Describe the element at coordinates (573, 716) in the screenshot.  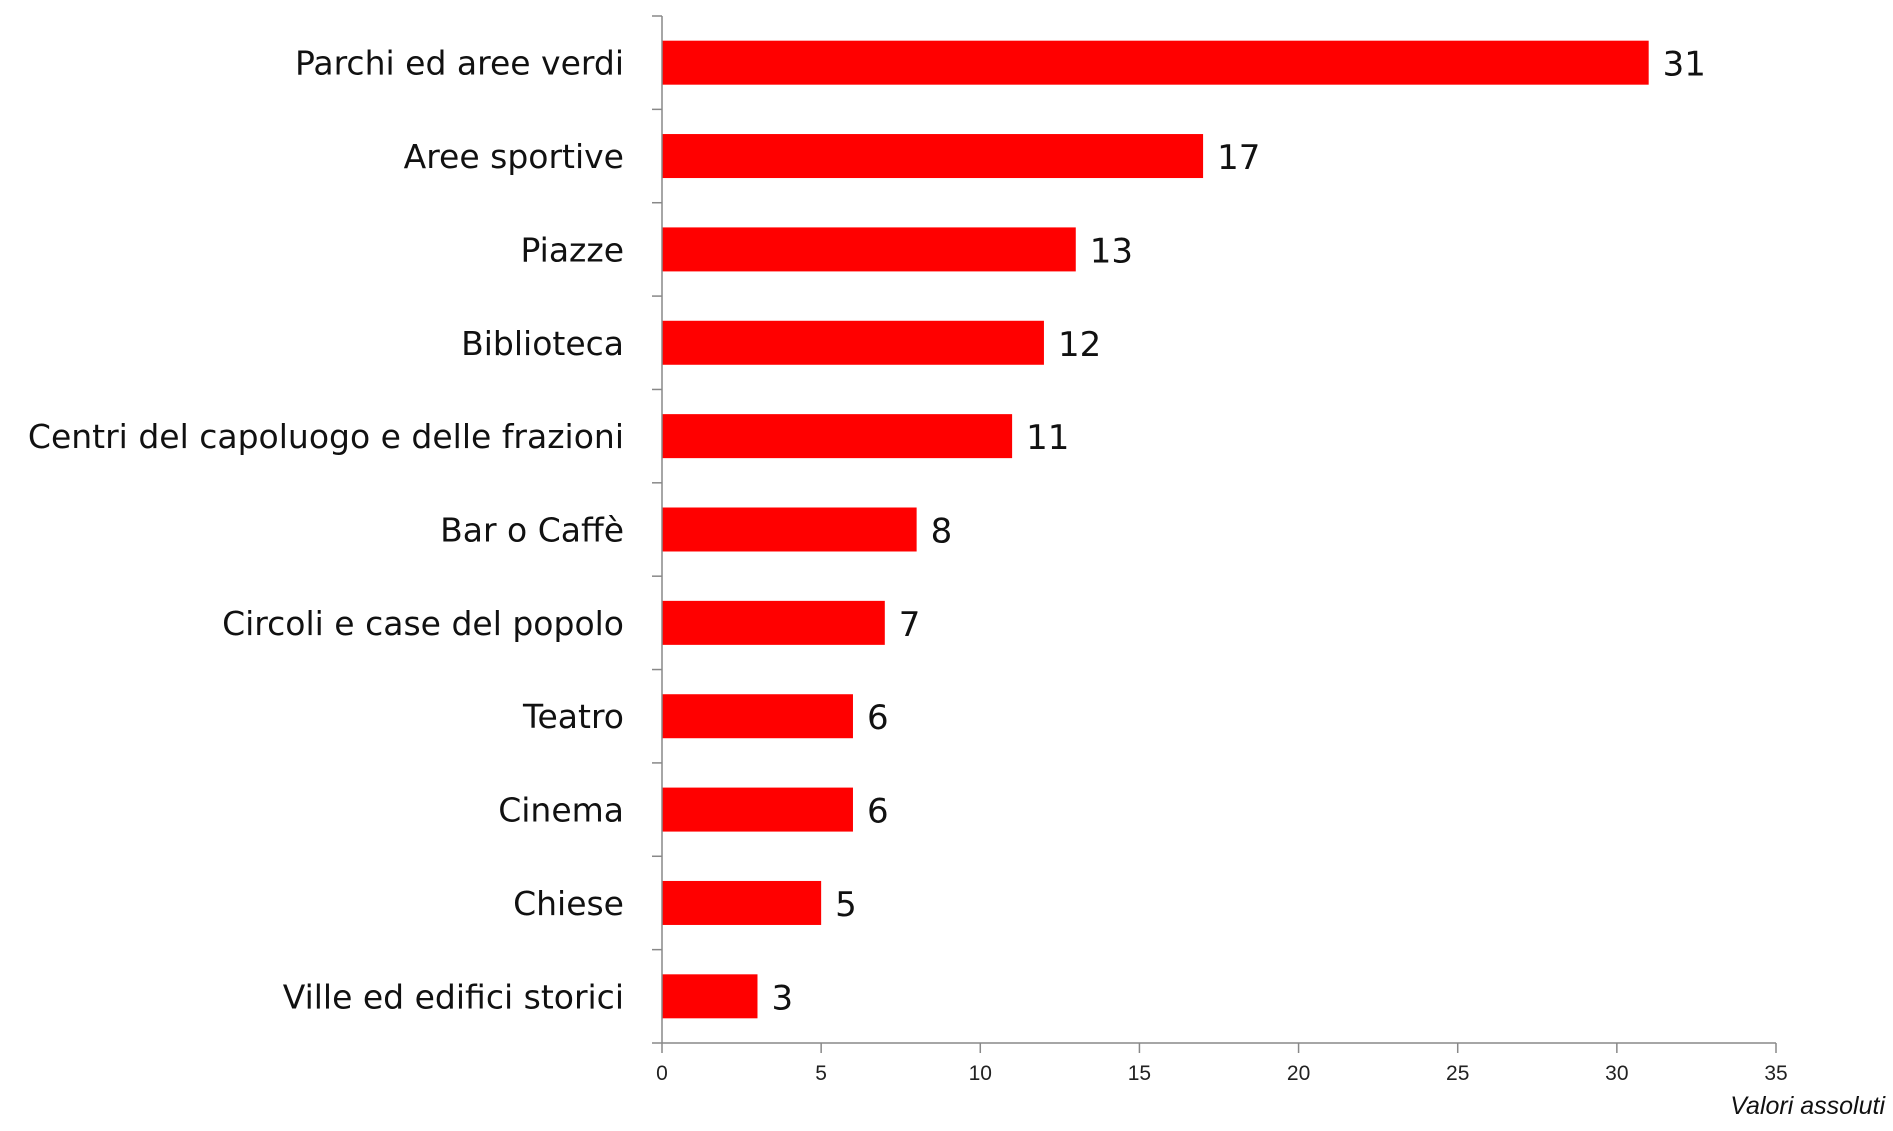
I see `category-label: Teatro` at that location.